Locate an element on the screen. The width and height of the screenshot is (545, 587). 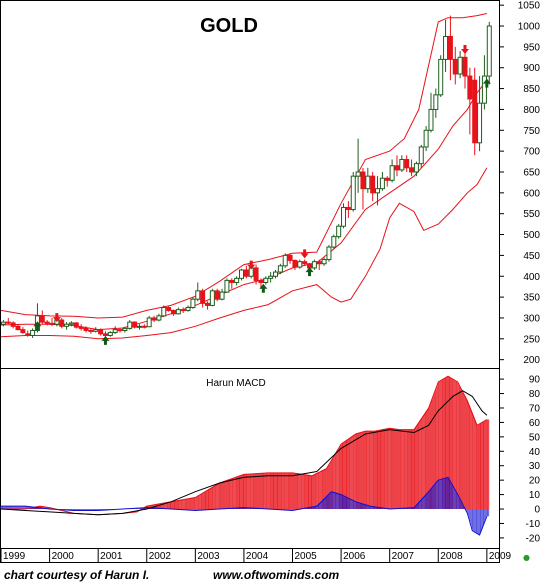
chart-title: GOLD is located at coordinates (229, 26).